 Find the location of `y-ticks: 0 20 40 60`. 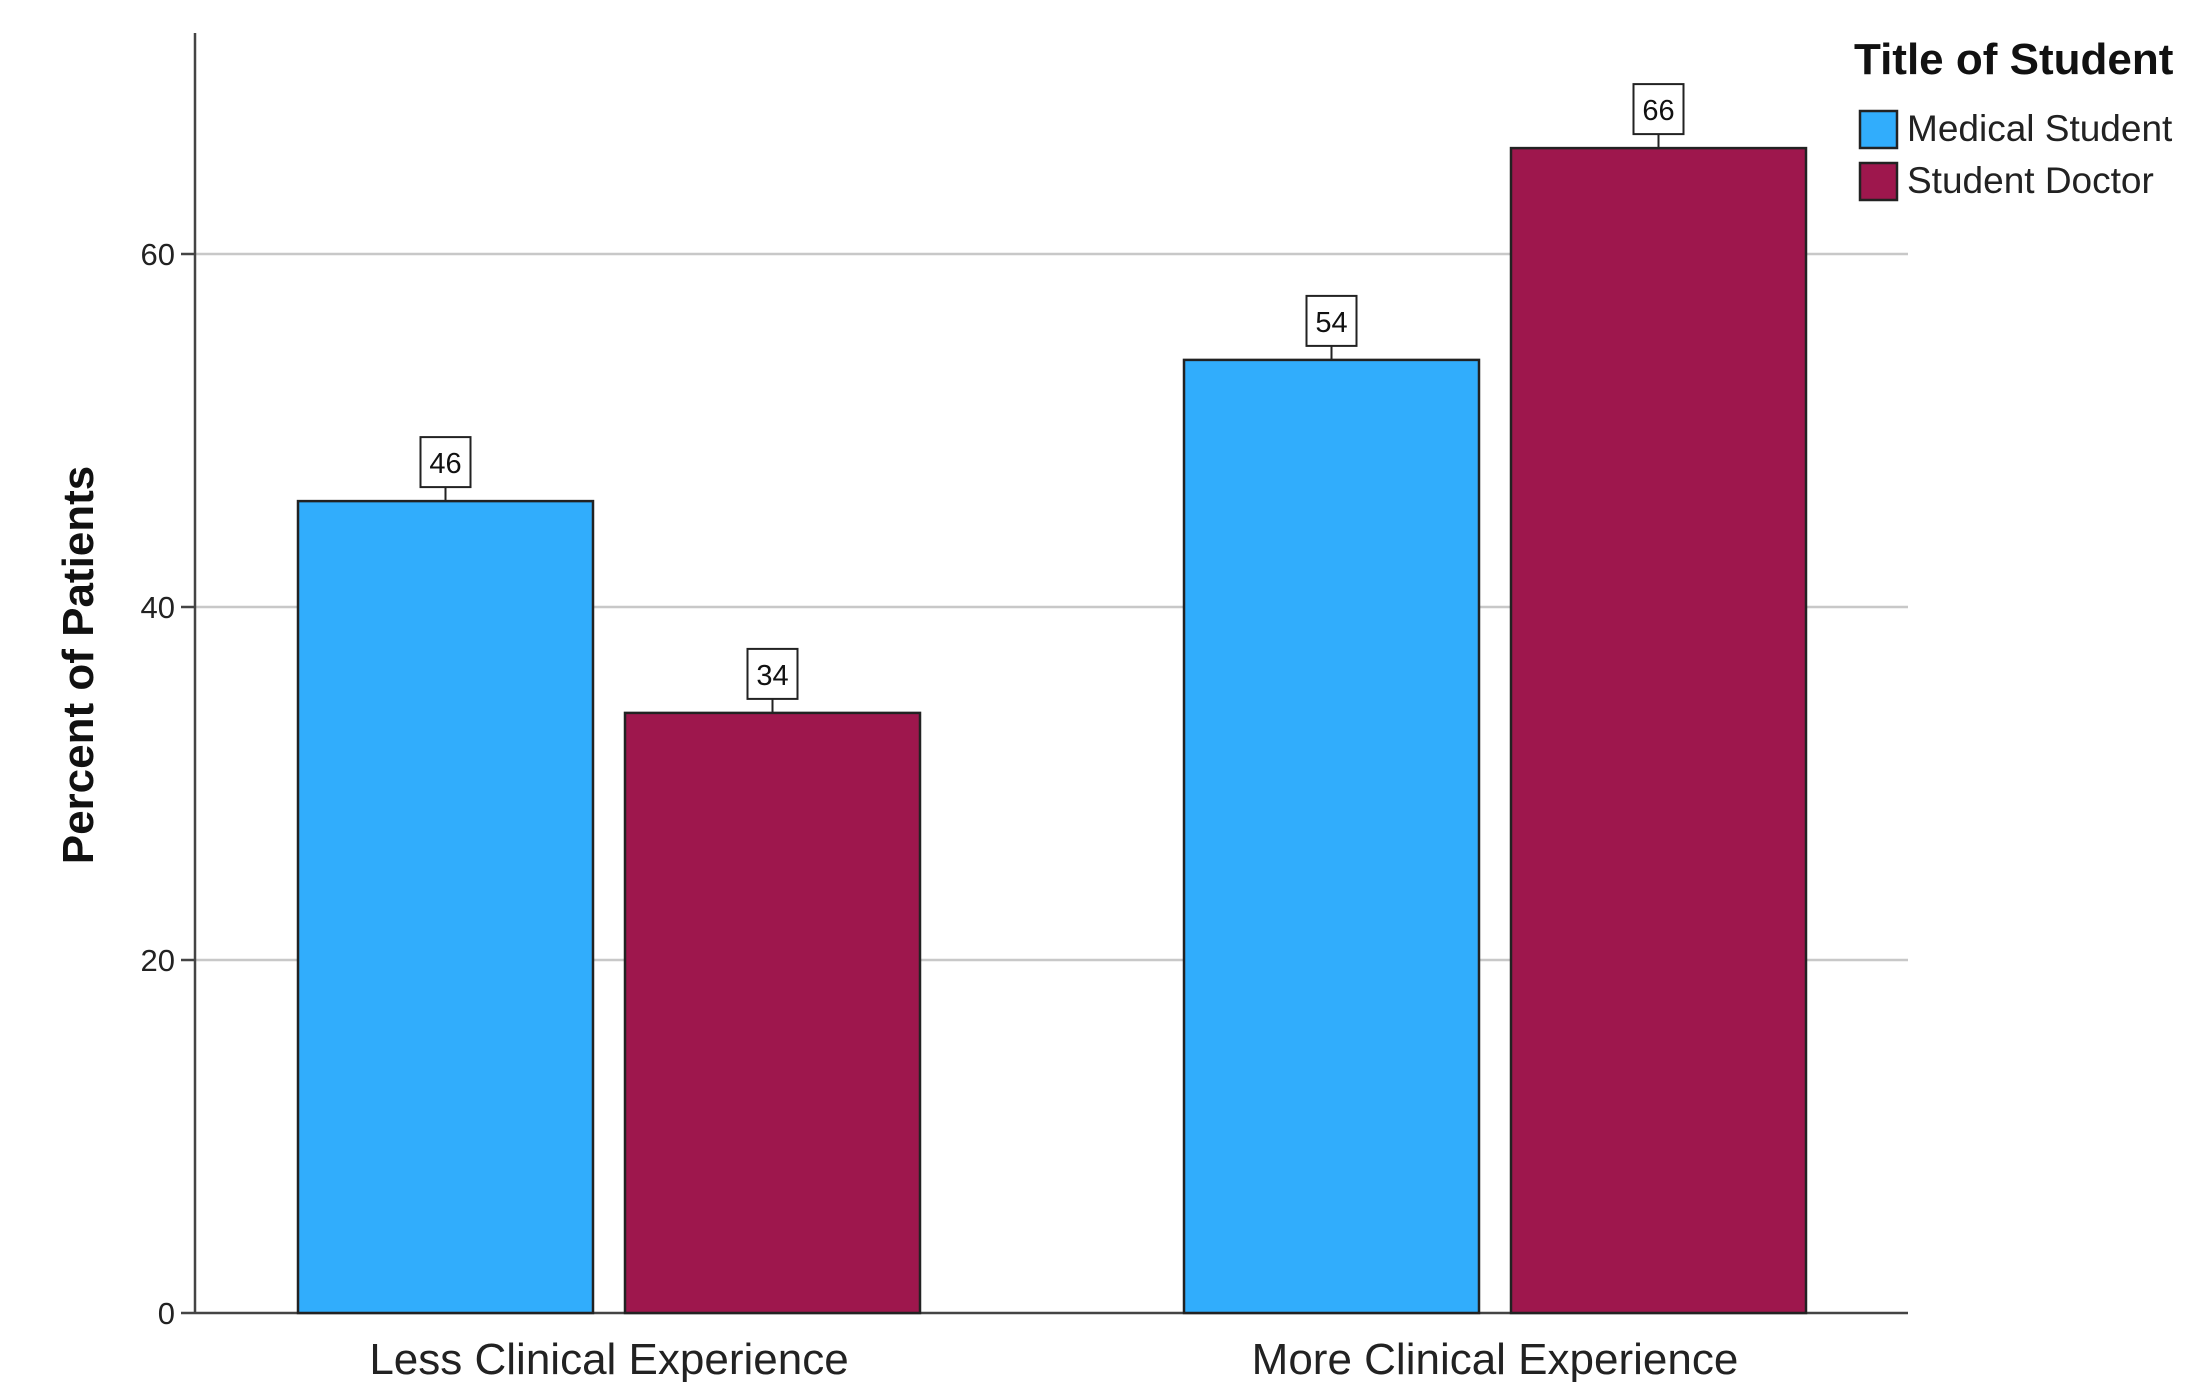

y-ticks: 0 20 40 60 is located at coordinates (168, 784).